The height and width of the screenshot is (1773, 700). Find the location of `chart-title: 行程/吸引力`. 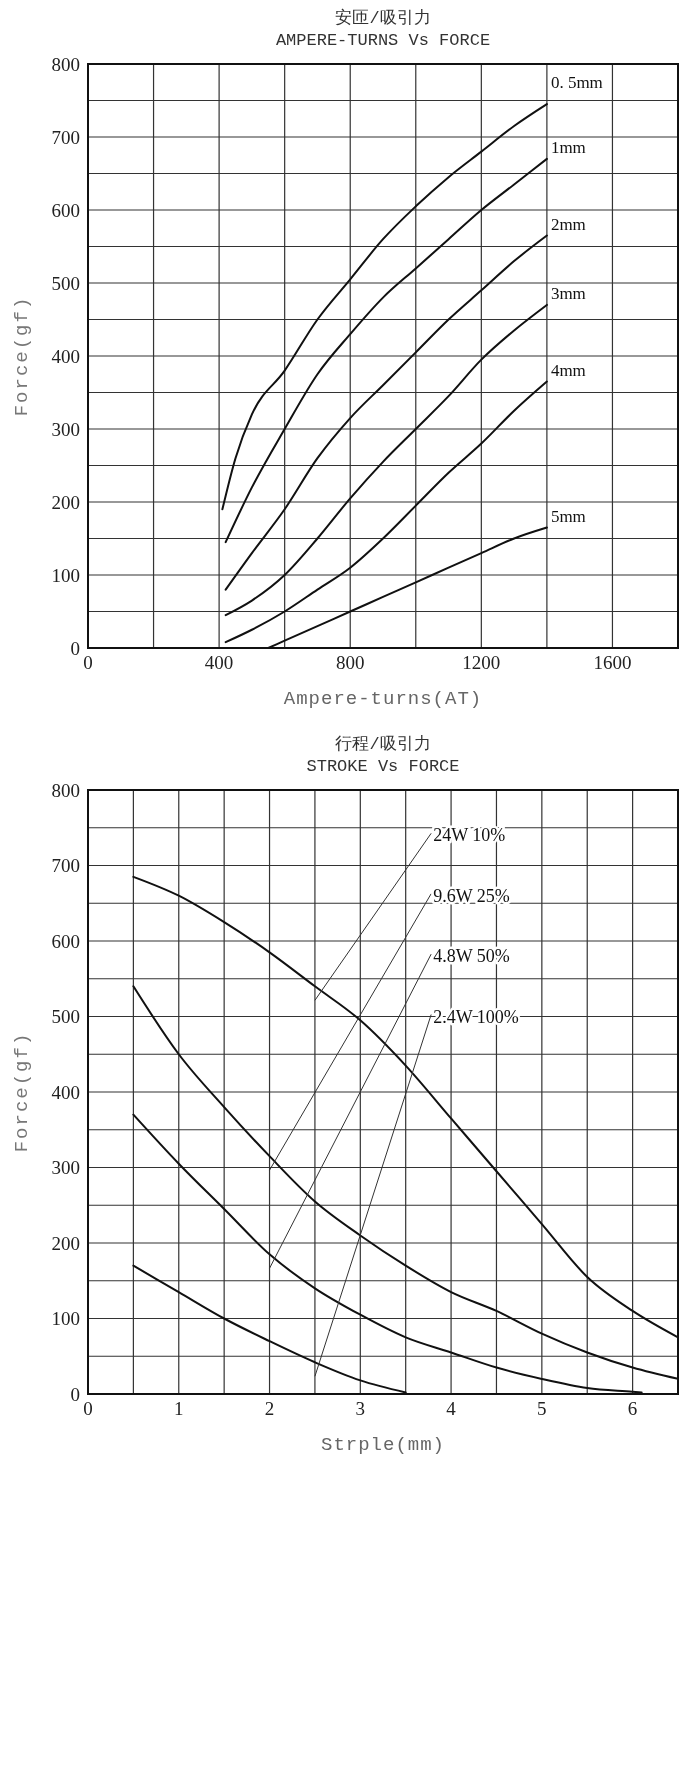

chart-title: 行程/吸引力 is located at coordinates (383, 745).